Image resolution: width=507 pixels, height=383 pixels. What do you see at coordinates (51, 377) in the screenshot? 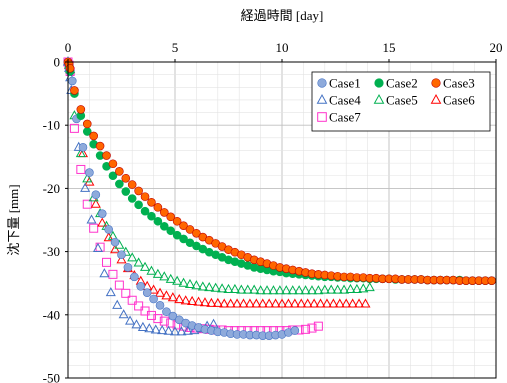
I see `y-tick-label: -50` at bounding box center [51, 377].